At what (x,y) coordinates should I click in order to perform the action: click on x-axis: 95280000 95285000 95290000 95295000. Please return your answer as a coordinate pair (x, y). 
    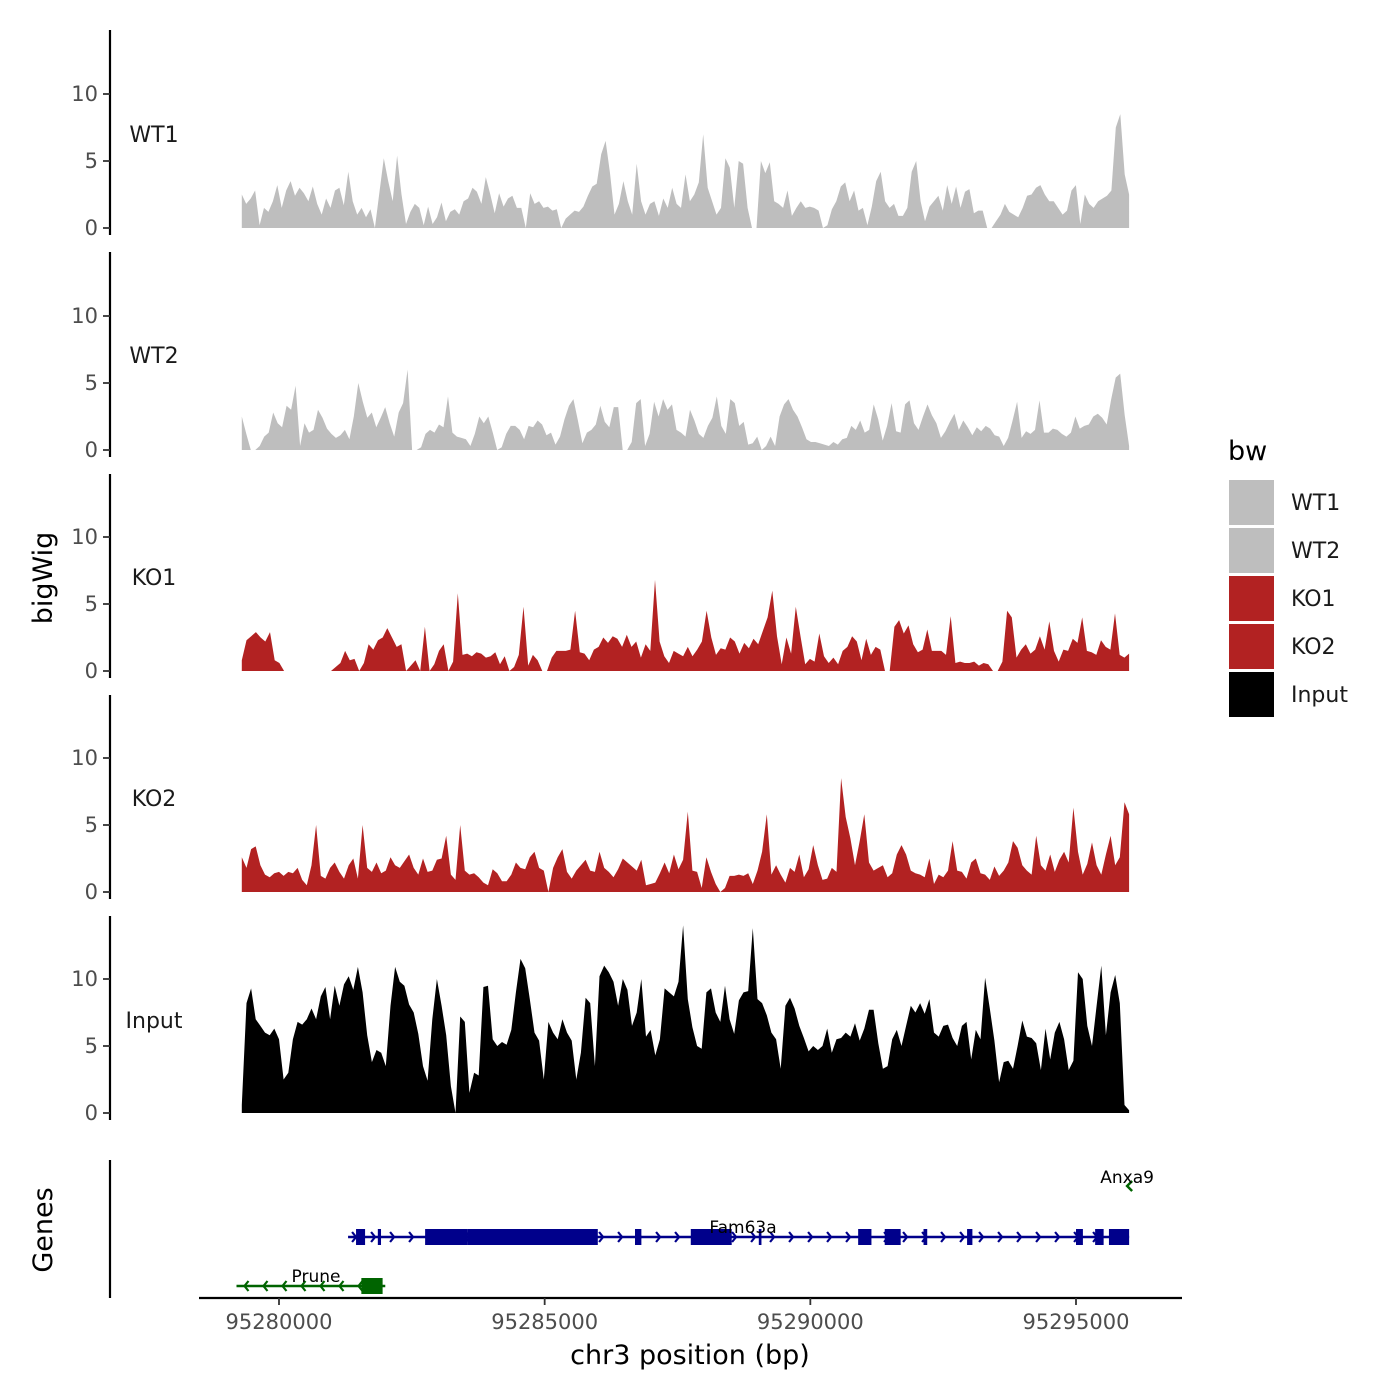
    Looking at the image, I should click on (690, 1315).